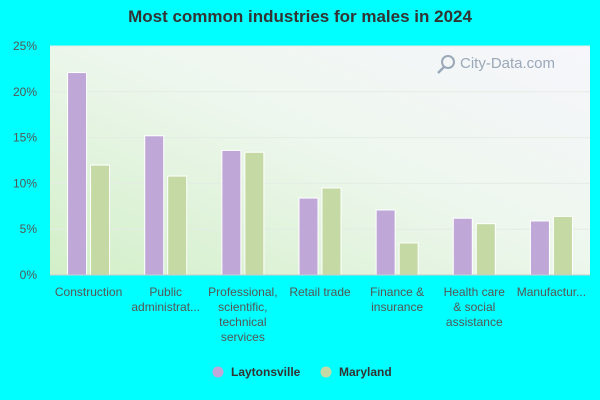 The height and width of the screenshot is (400, 600). I want to click on y-axis-ticks: 0% 5% 10% 15% 20% 25%, so click(25, 160).